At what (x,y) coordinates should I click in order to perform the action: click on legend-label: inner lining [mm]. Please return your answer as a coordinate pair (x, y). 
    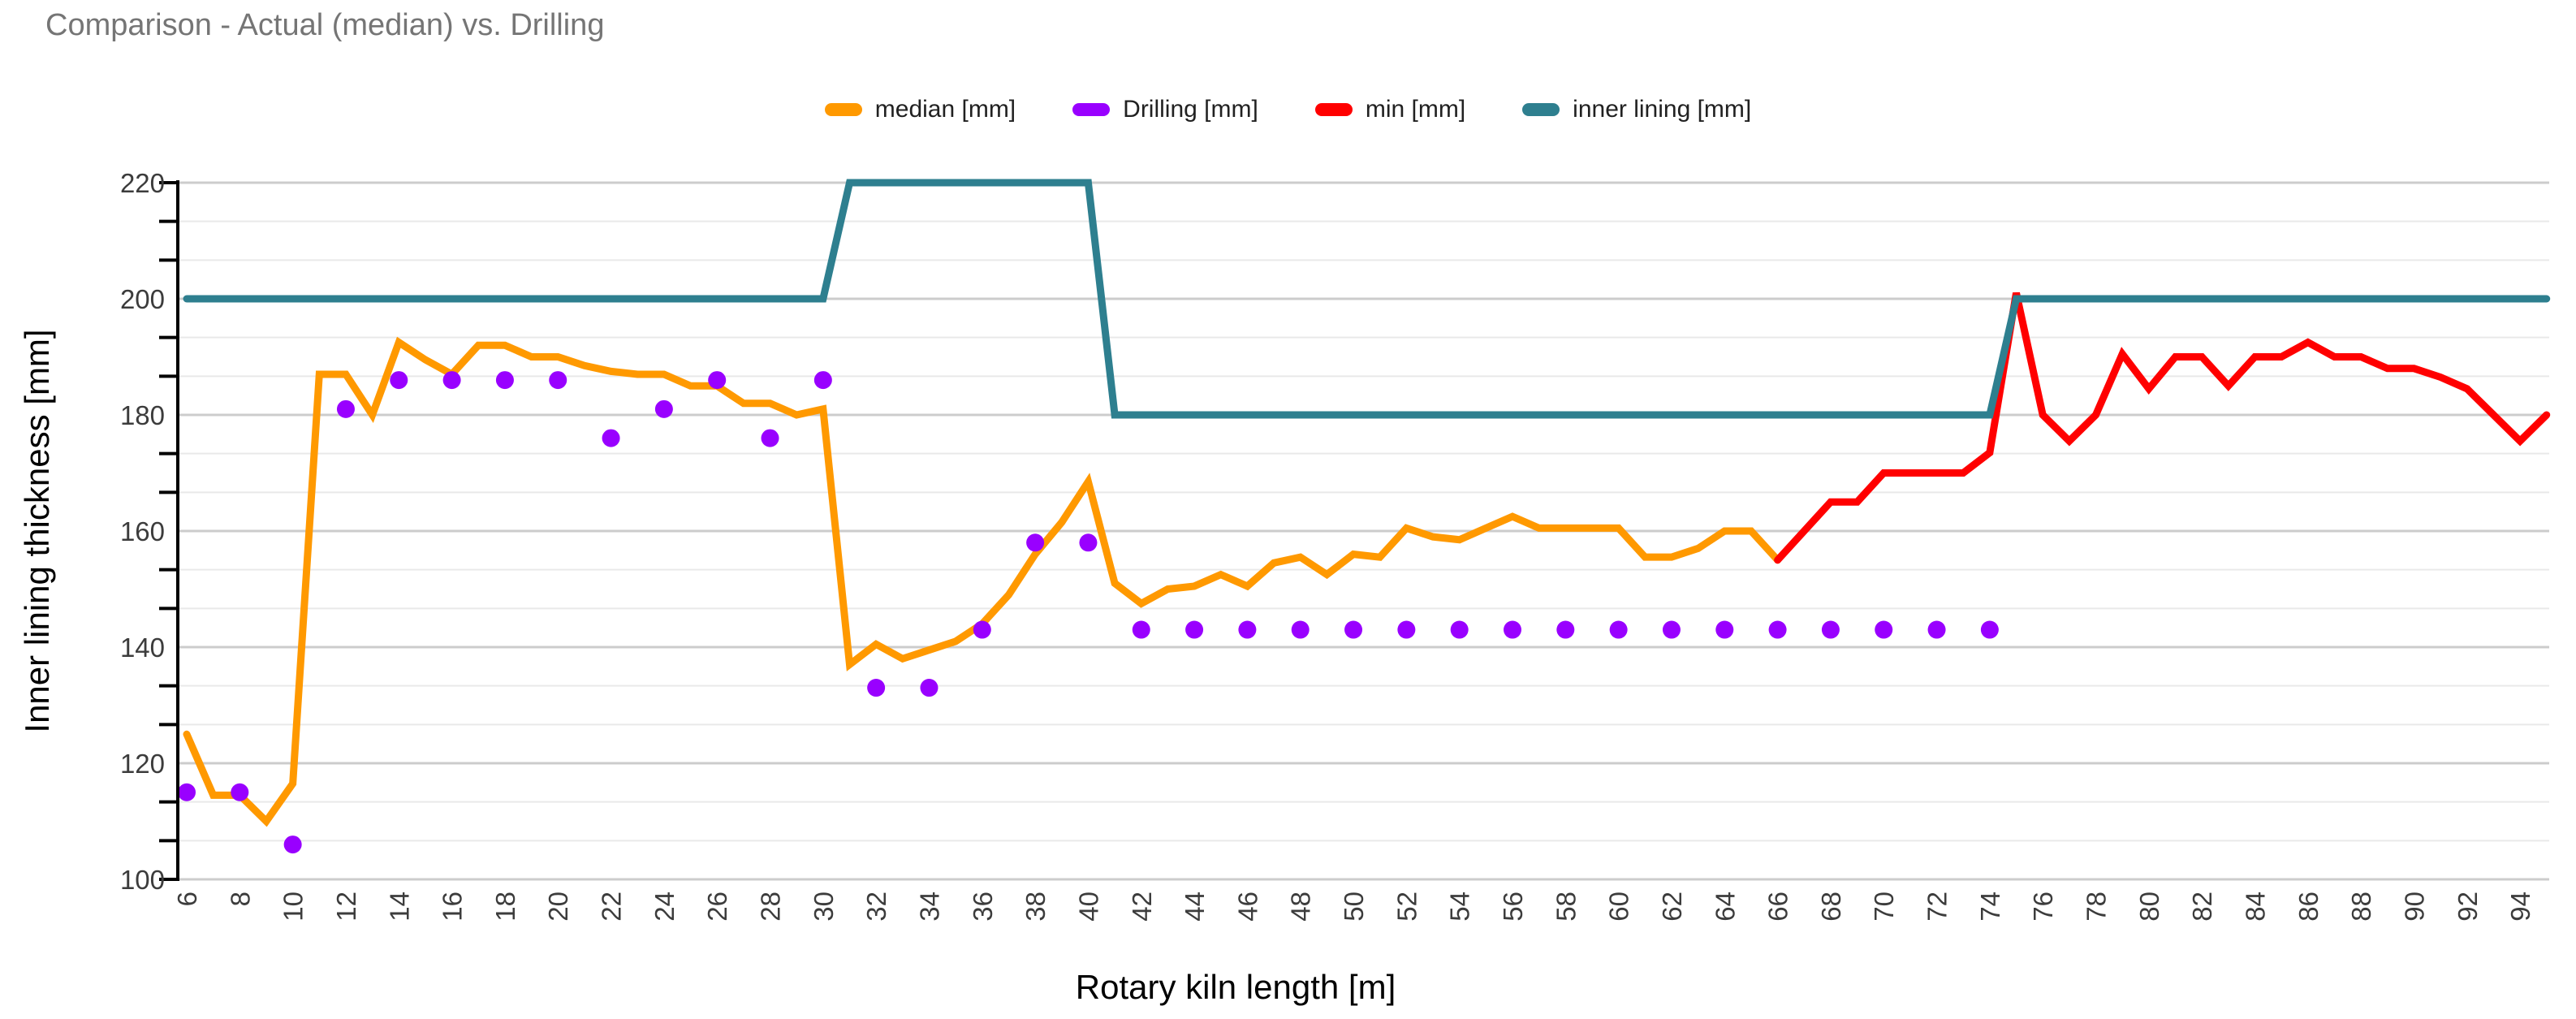
    Looking at the image, I should click on (1662, 109).